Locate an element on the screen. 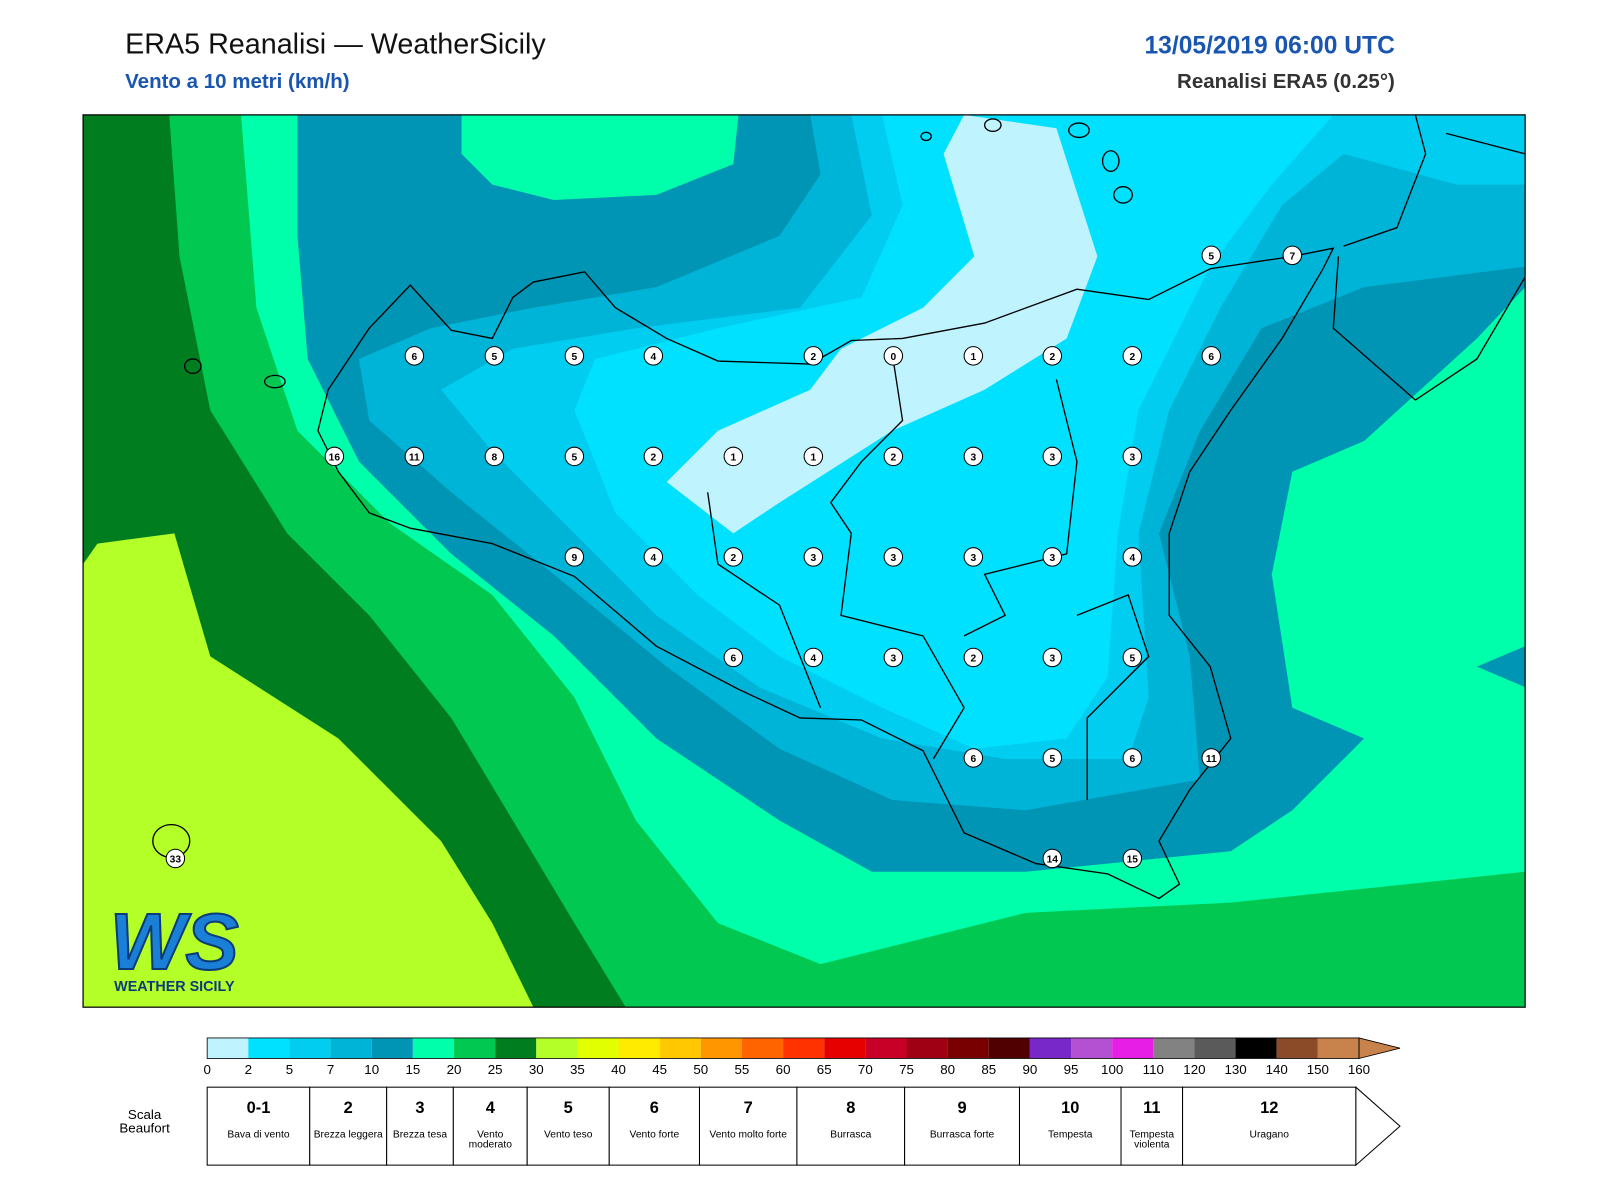  beaufort-cell: 3 Brezza tesa is located at coordinates (420, 1119).